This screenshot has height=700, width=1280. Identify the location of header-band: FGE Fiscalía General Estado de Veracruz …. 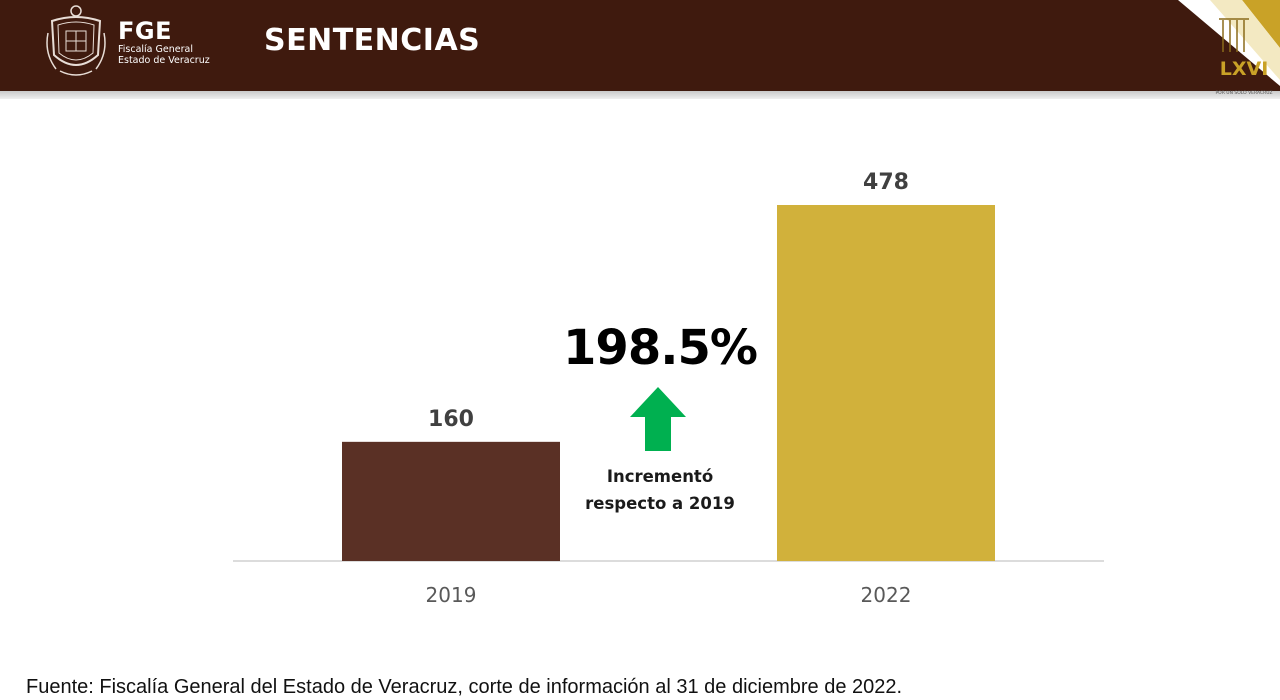
(640, 45).